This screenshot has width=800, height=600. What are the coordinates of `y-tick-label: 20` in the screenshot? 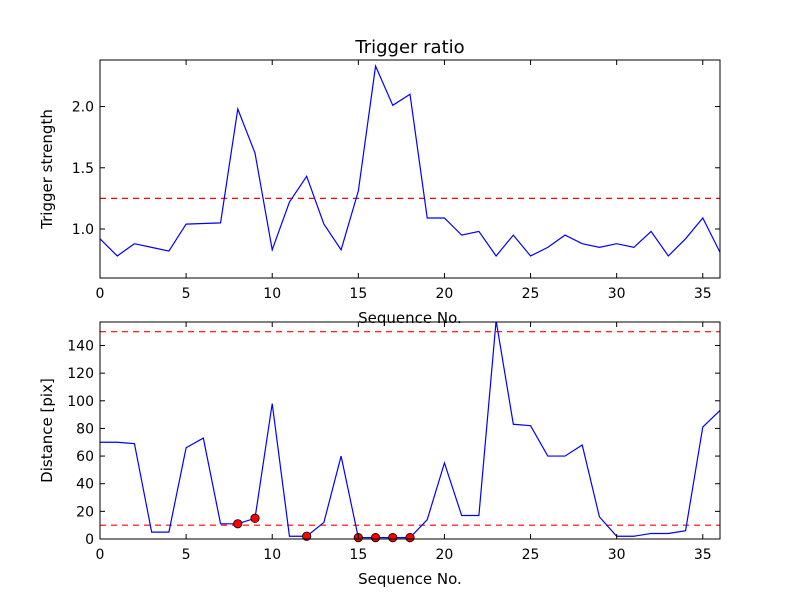 It's located at (85, 512).